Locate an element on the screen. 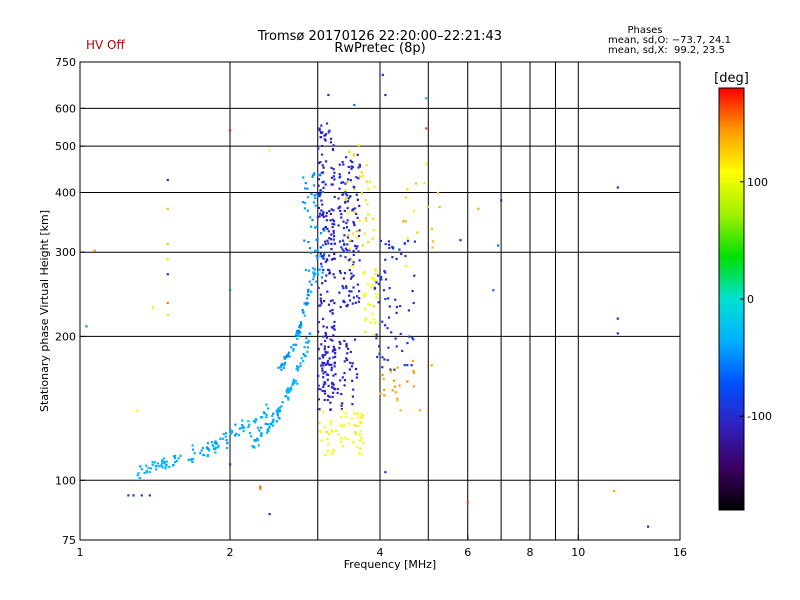  phase-stats-o-mode: mean, sd,O: −73.7, 24.1 is located at coordinates (669, 40).